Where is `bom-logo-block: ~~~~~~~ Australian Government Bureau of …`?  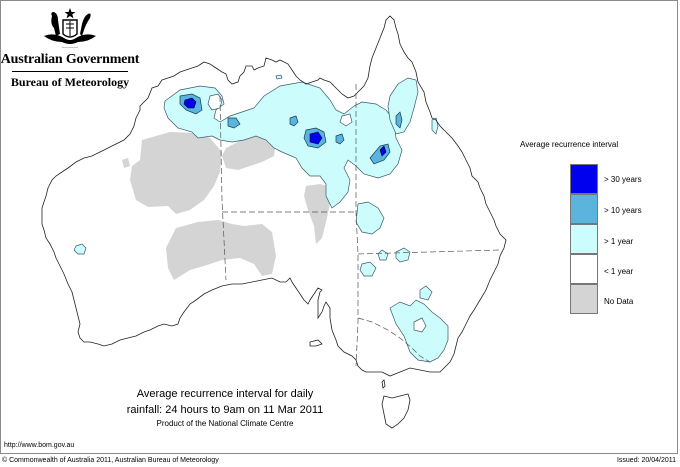
bom-logo-block: ~~~~~~~ Australian Government Bureau of … is located at coordinates (70, 48).